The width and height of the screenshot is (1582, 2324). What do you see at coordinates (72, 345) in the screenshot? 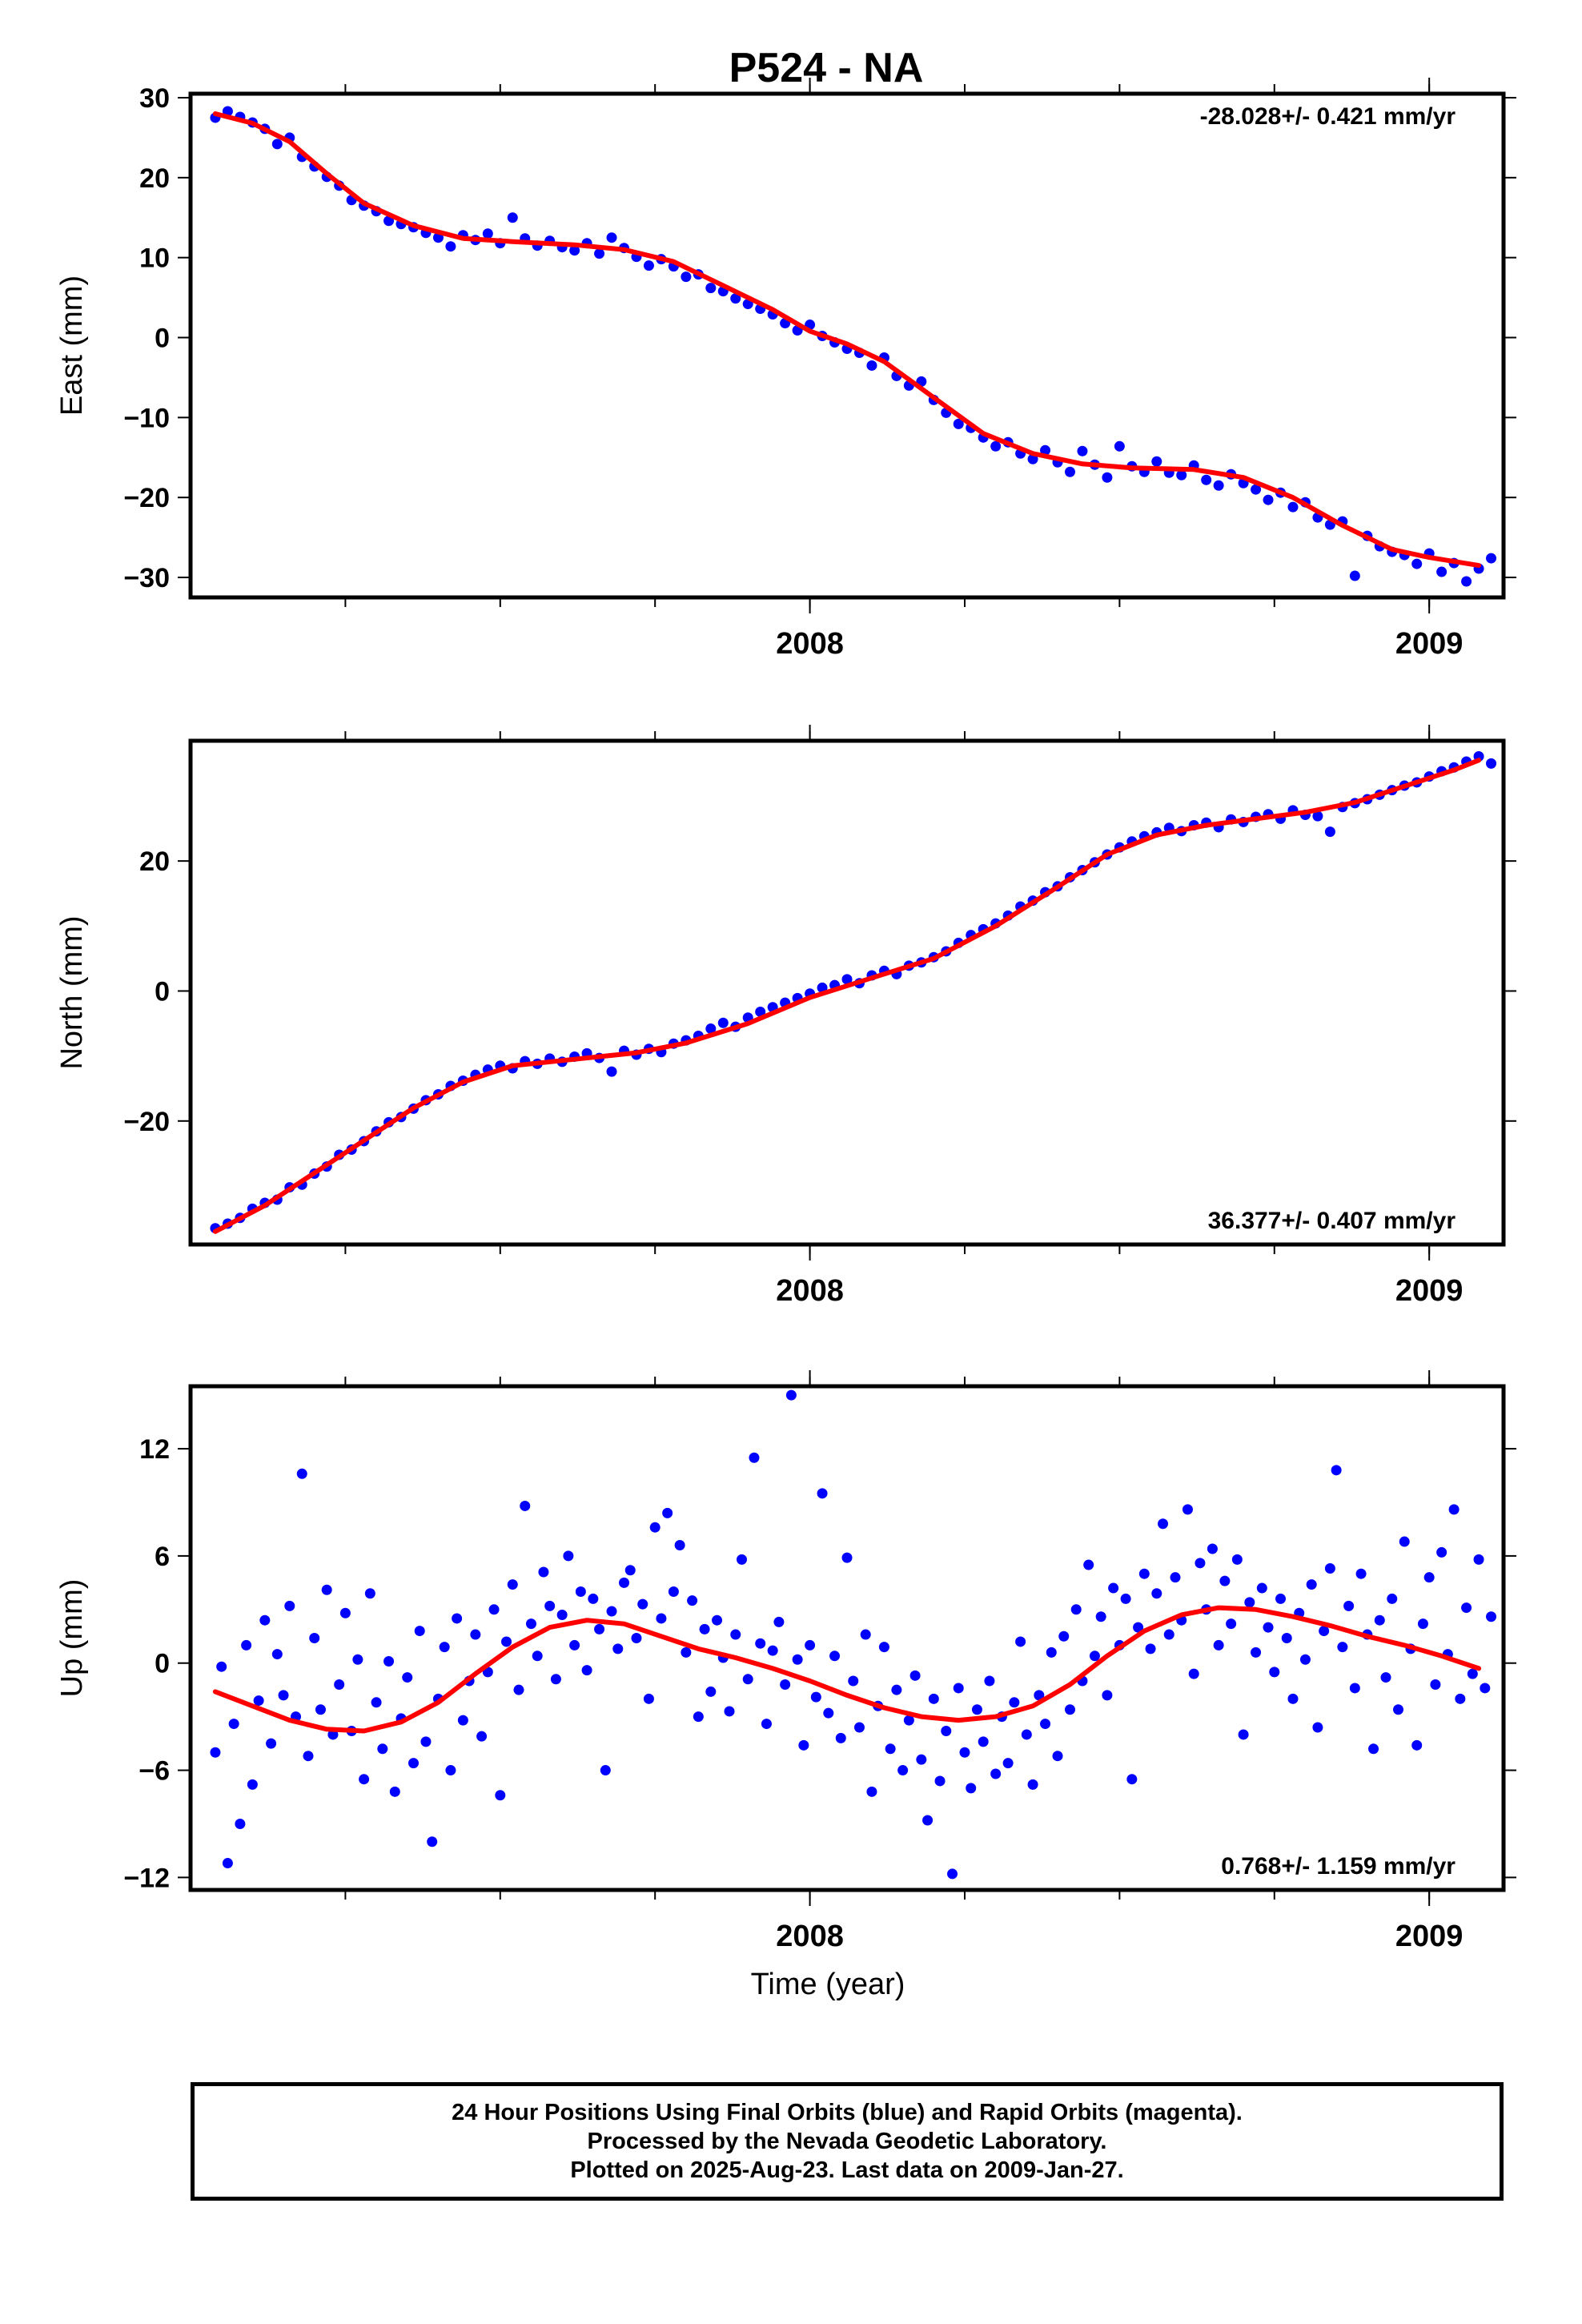
I see `y-axis-label: East (mm)` at bounding box center [72, 345].